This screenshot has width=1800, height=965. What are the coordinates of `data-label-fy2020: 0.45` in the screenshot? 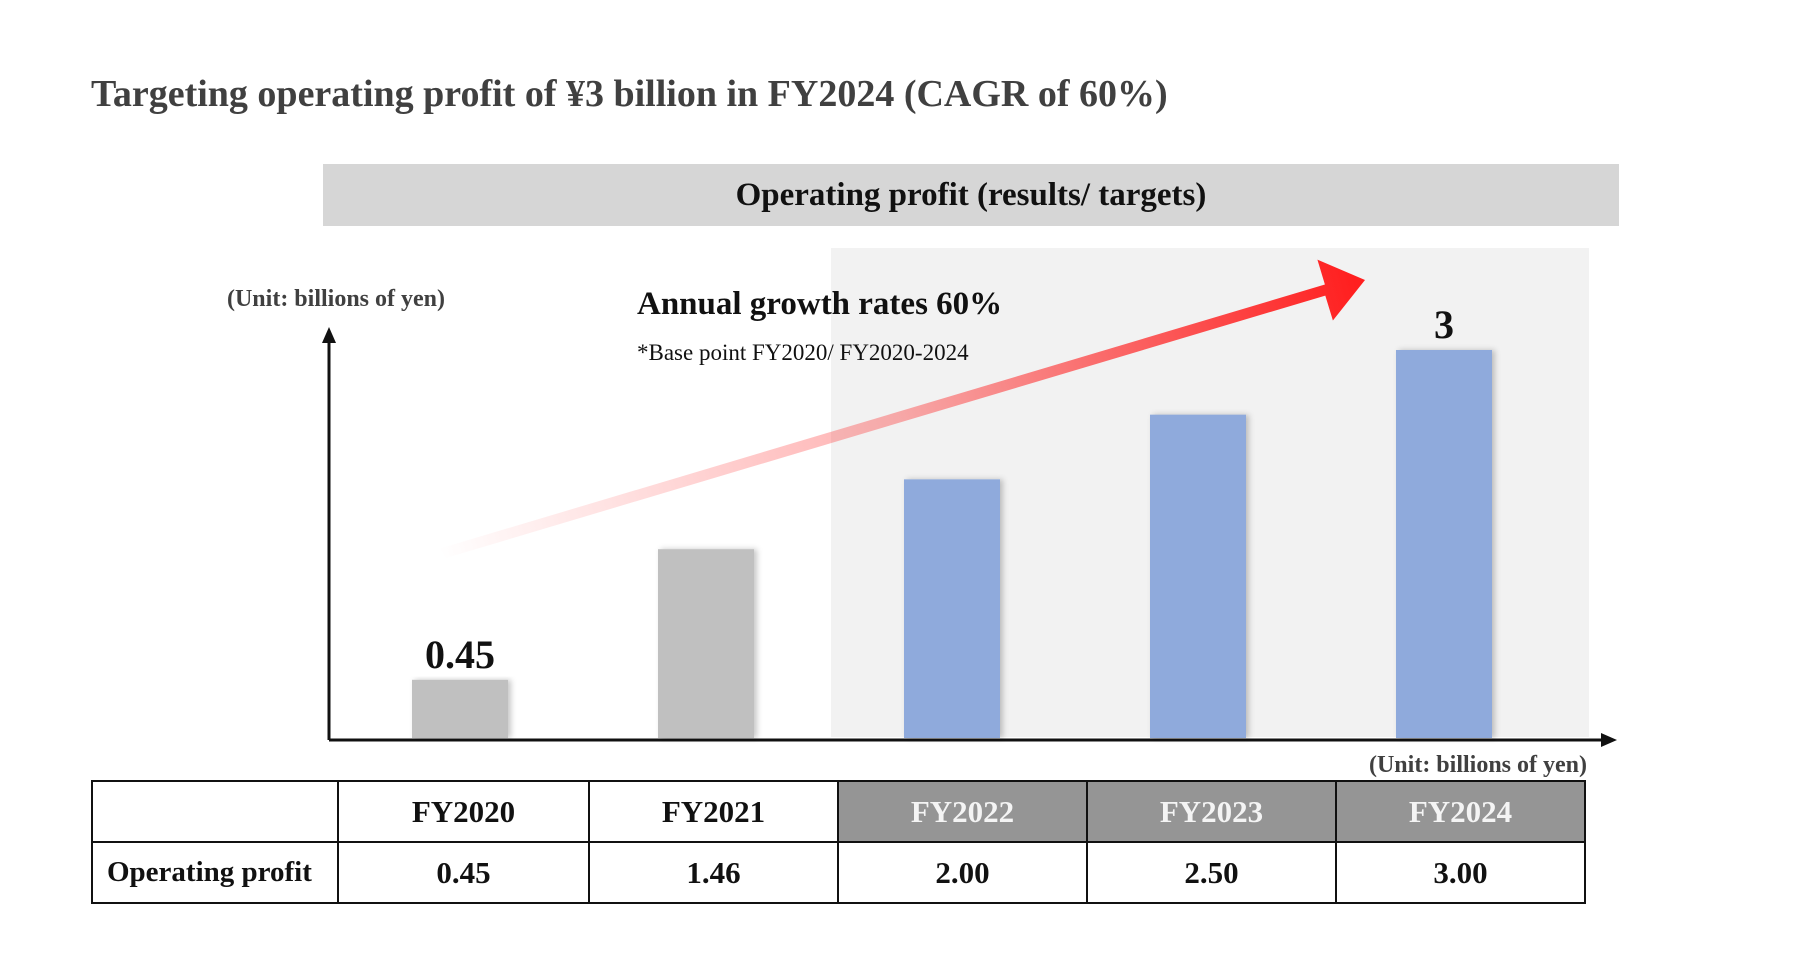 It's located at (460, 654).